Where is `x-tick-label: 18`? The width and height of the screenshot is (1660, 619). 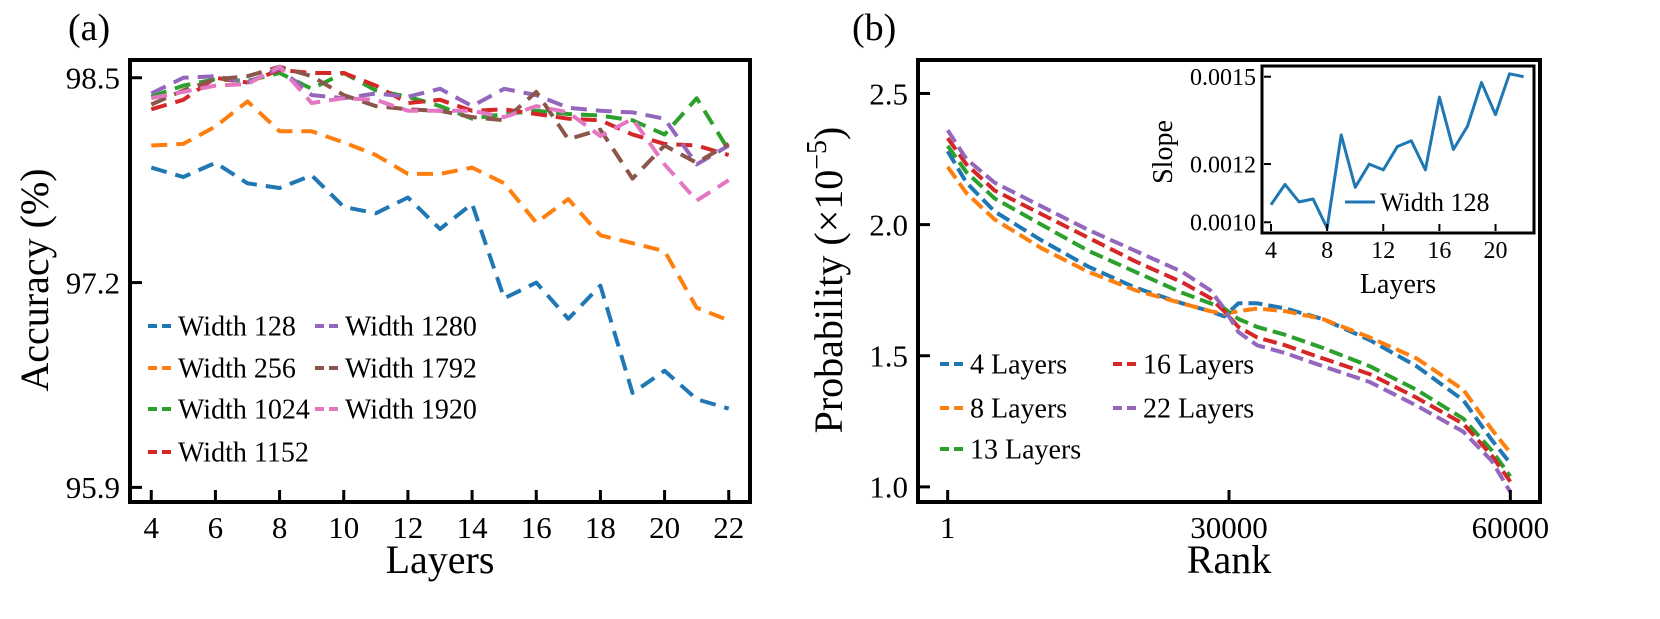
x-tick-label: 18 is located at coordinates (600, 527).